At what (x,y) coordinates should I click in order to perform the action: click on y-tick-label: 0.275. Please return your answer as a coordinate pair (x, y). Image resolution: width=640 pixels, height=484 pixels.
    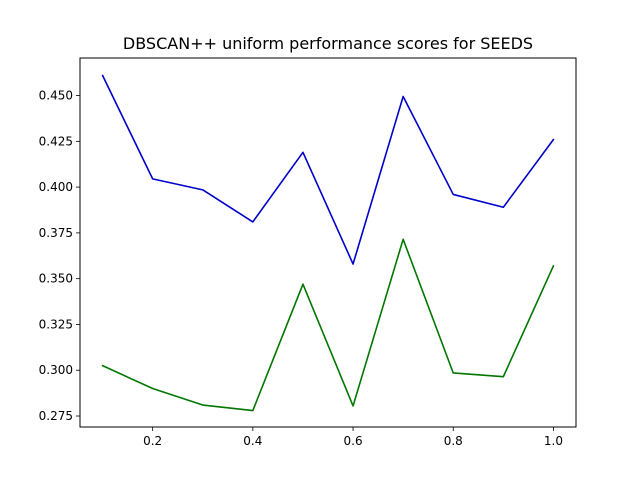
    Looking at the image, I should click on (56, 416).